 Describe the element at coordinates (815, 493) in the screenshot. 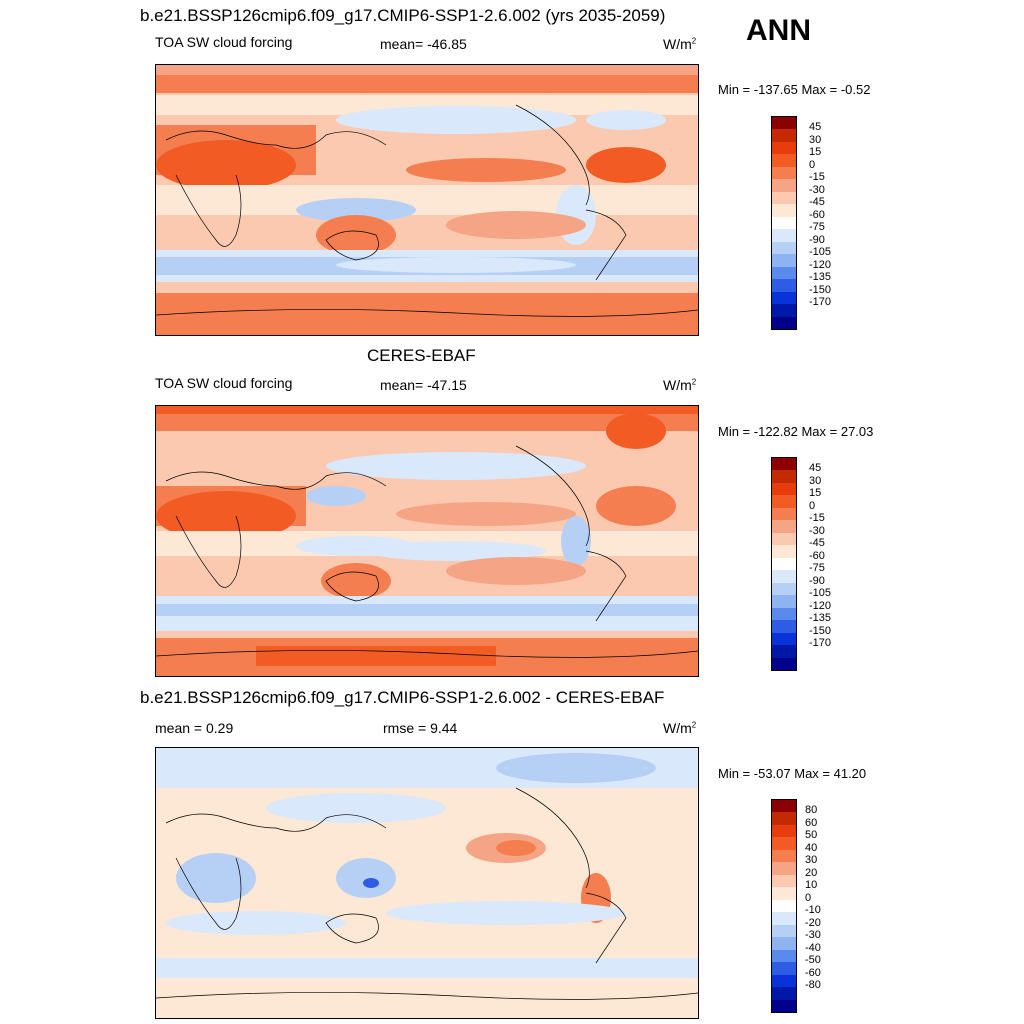

I see `colorbar-tick-label: 15` at that location.